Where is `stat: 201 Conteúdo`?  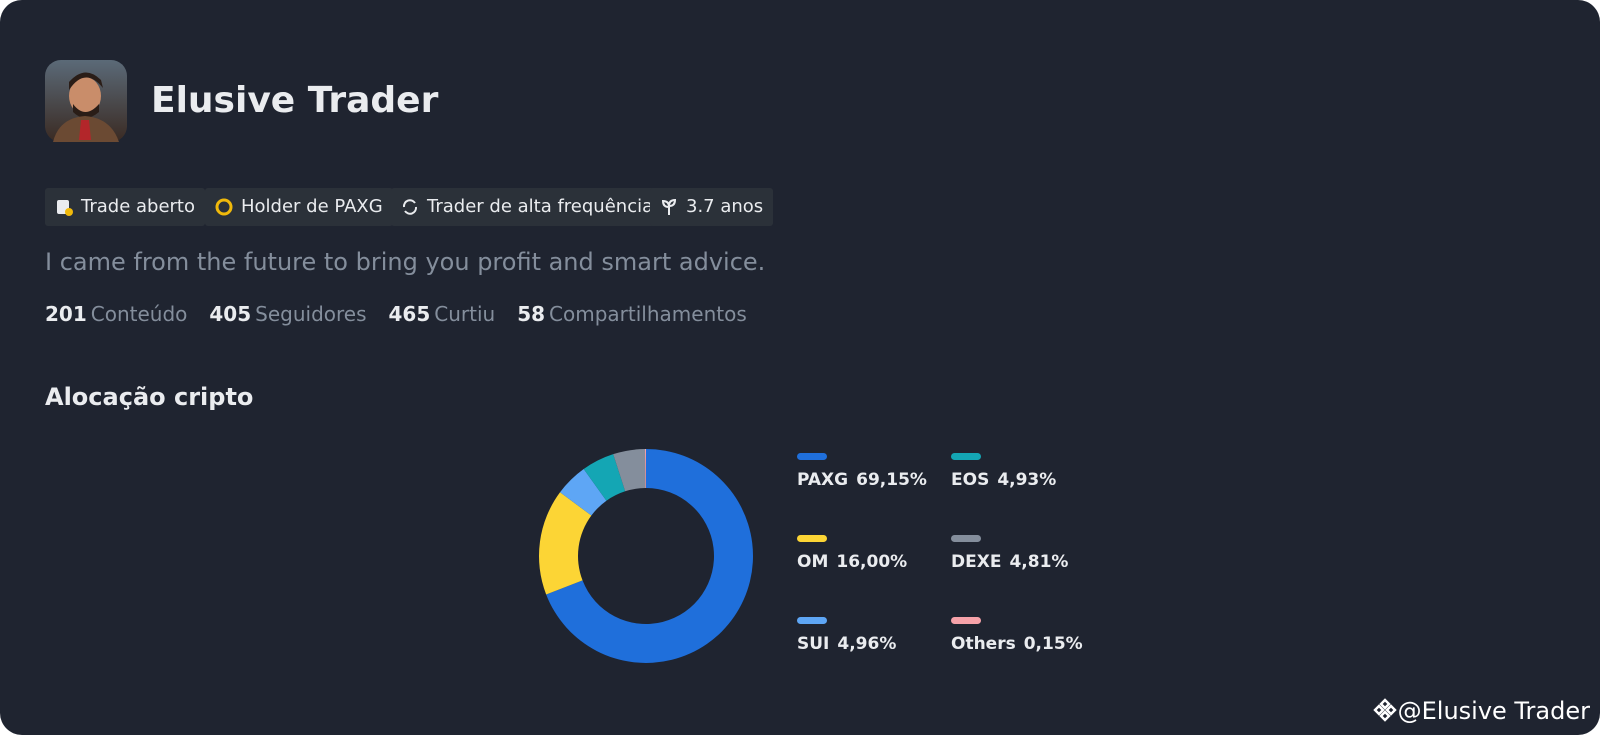
stat: 201 Conteúdo is located at coordinates (116, 314).